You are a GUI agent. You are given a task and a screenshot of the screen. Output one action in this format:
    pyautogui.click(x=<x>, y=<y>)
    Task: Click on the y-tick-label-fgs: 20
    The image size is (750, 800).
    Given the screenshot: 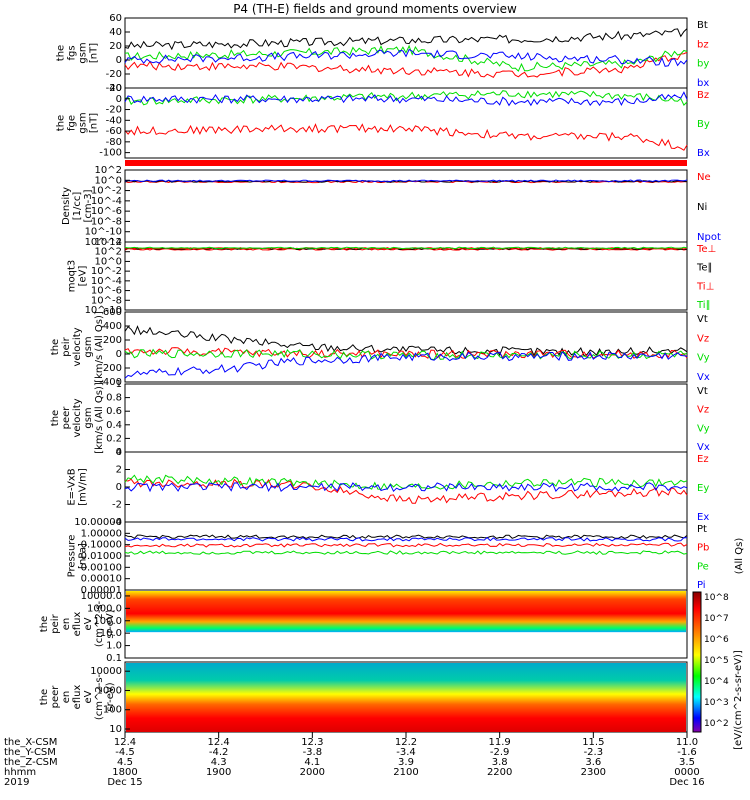 What is the action you would take?
    pyautogui.click(x=115, y=46)
    